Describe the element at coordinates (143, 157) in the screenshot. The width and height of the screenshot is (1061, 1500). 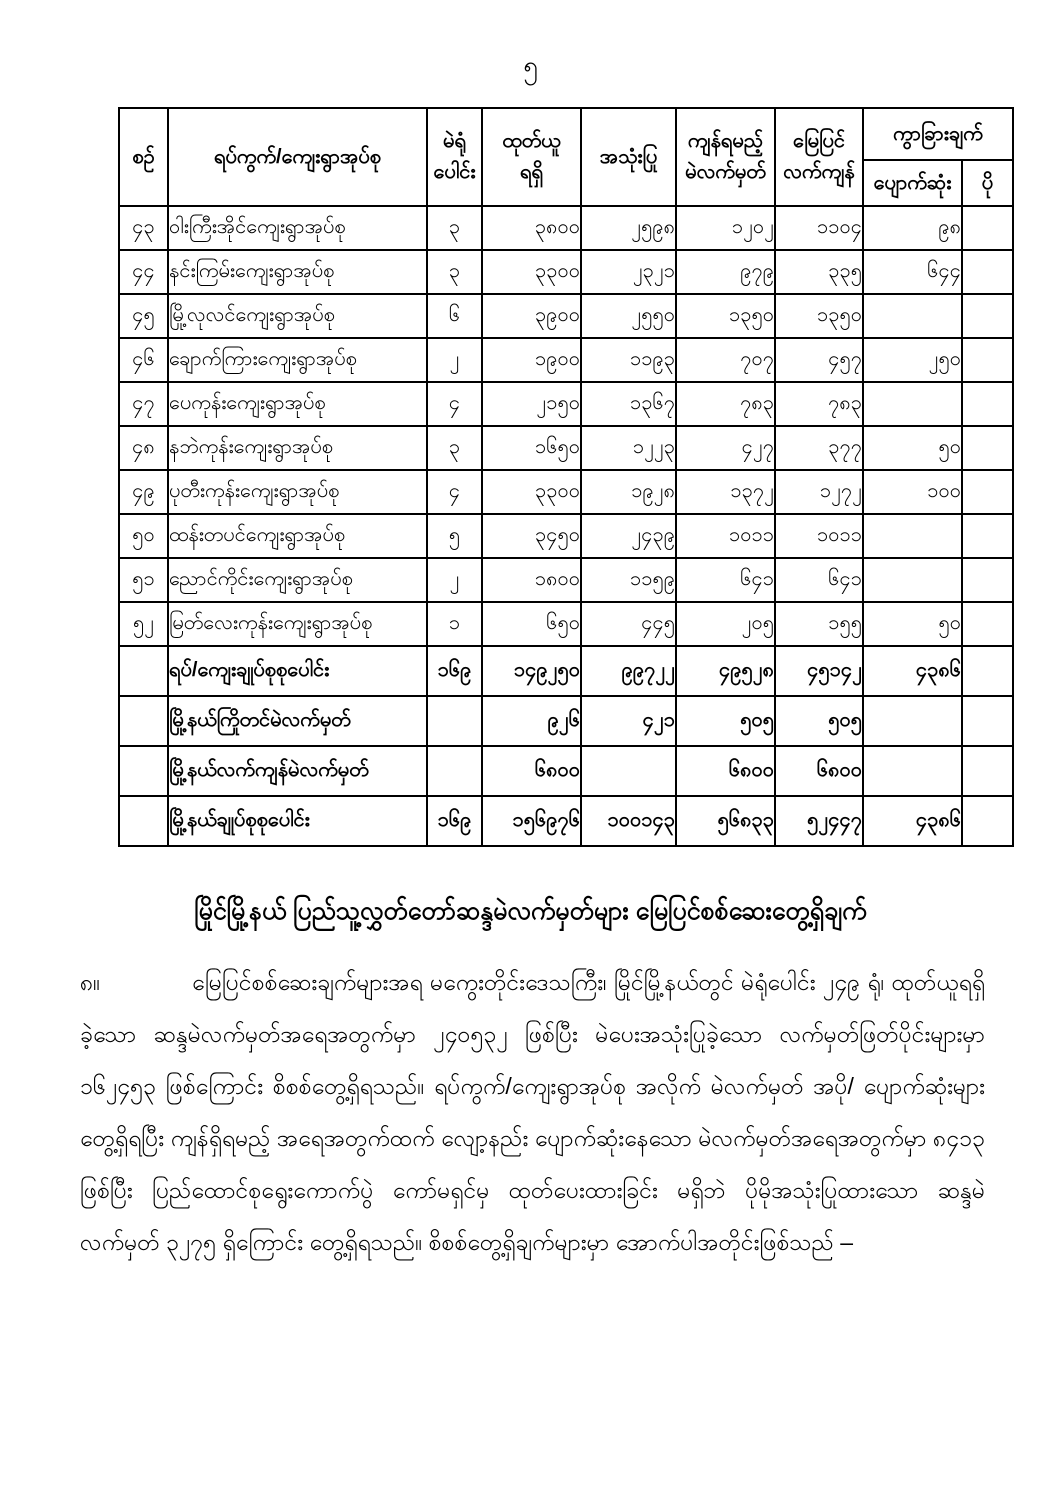
I see `header-serial: စဉ်` at that location.